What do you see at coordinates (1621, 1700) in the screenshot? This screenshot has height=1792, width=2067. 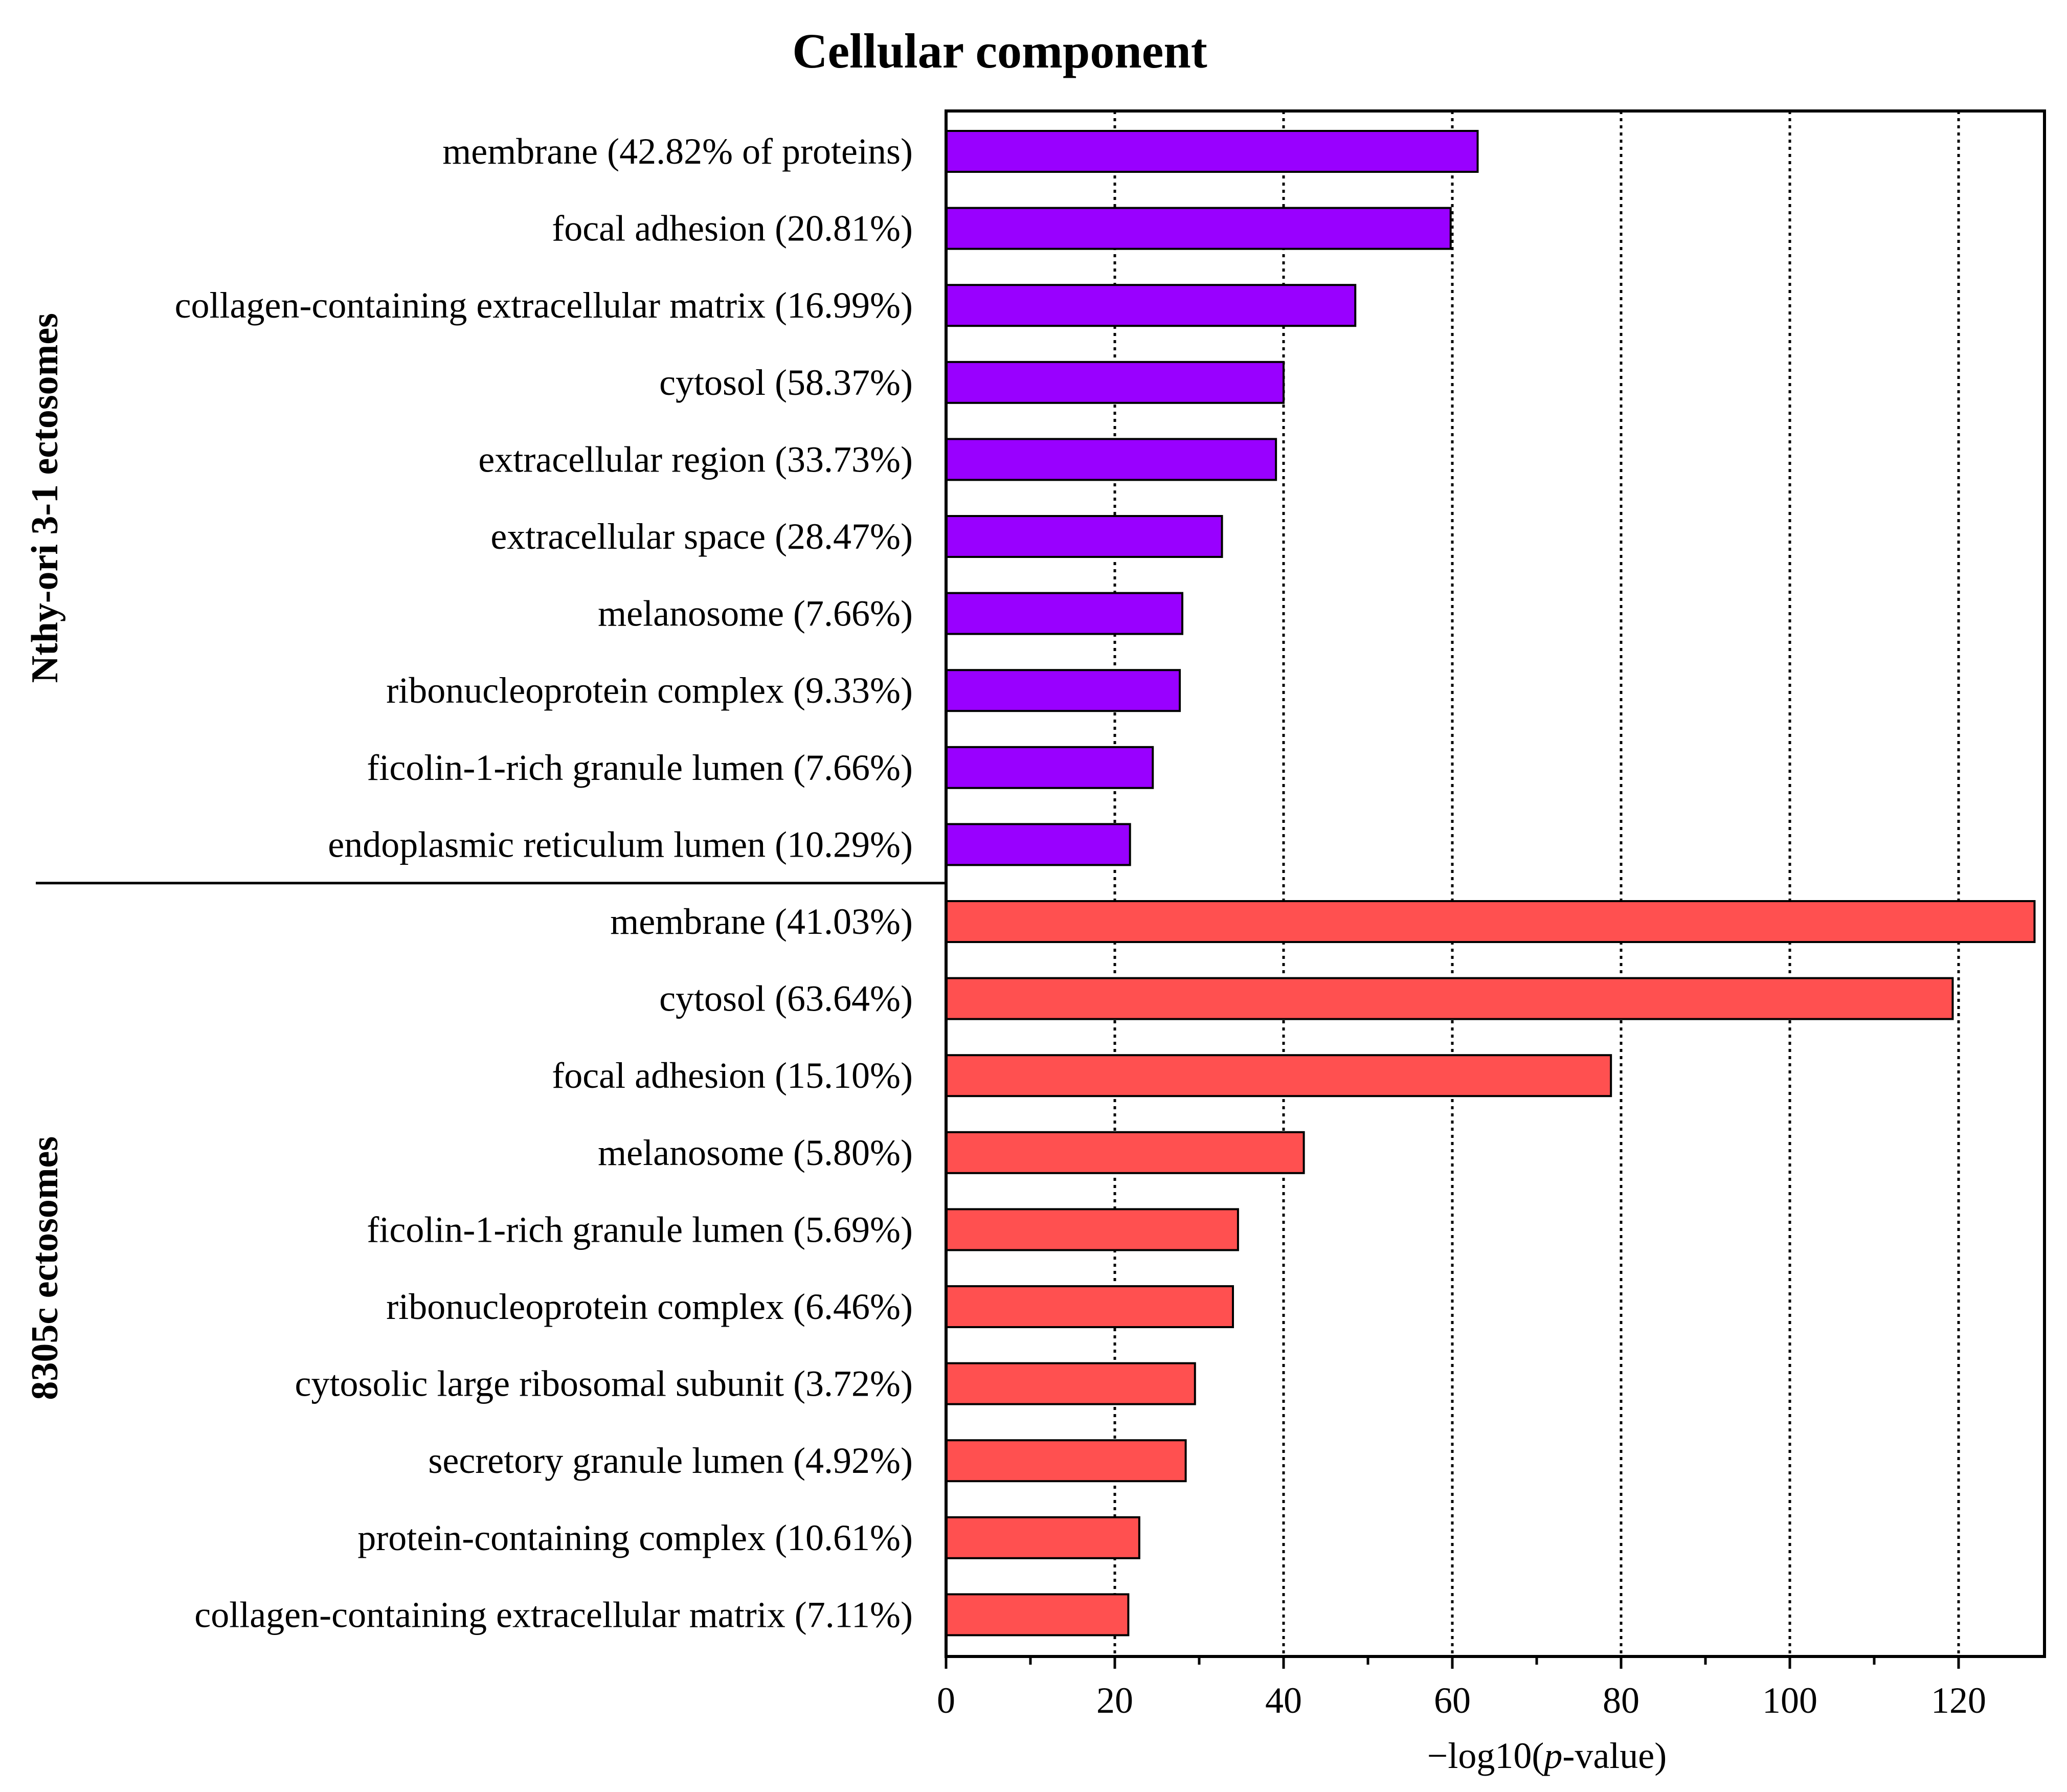 I see `x-tick-label: 80` at bounding box center [1621, 1700].